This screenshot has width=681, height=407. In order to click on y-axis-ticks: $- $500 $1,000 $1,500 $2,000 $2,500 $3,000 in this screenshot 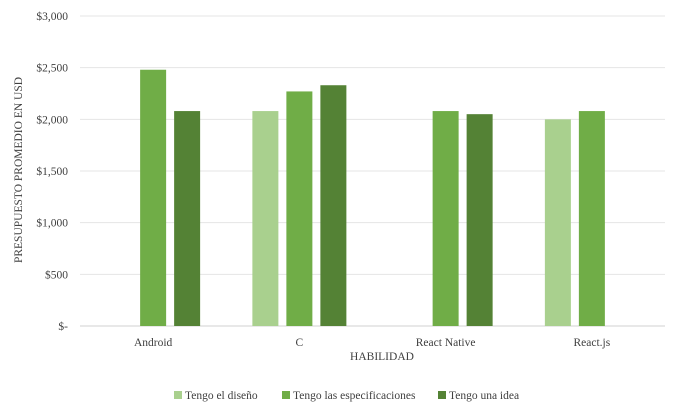, I will do `click(52, 171)`.